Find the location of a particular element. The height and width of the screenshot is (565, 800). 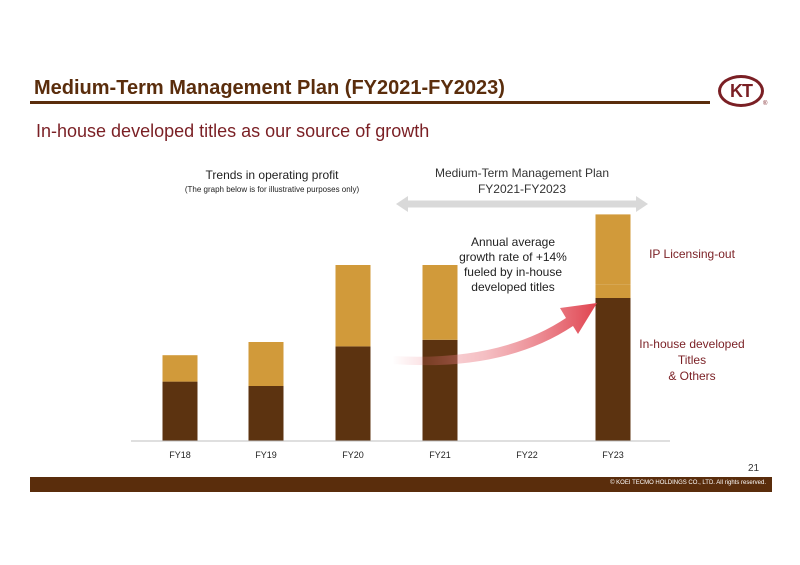

plan-title-line2: FY2021-FY2023 is located at coordinates (522, 189).